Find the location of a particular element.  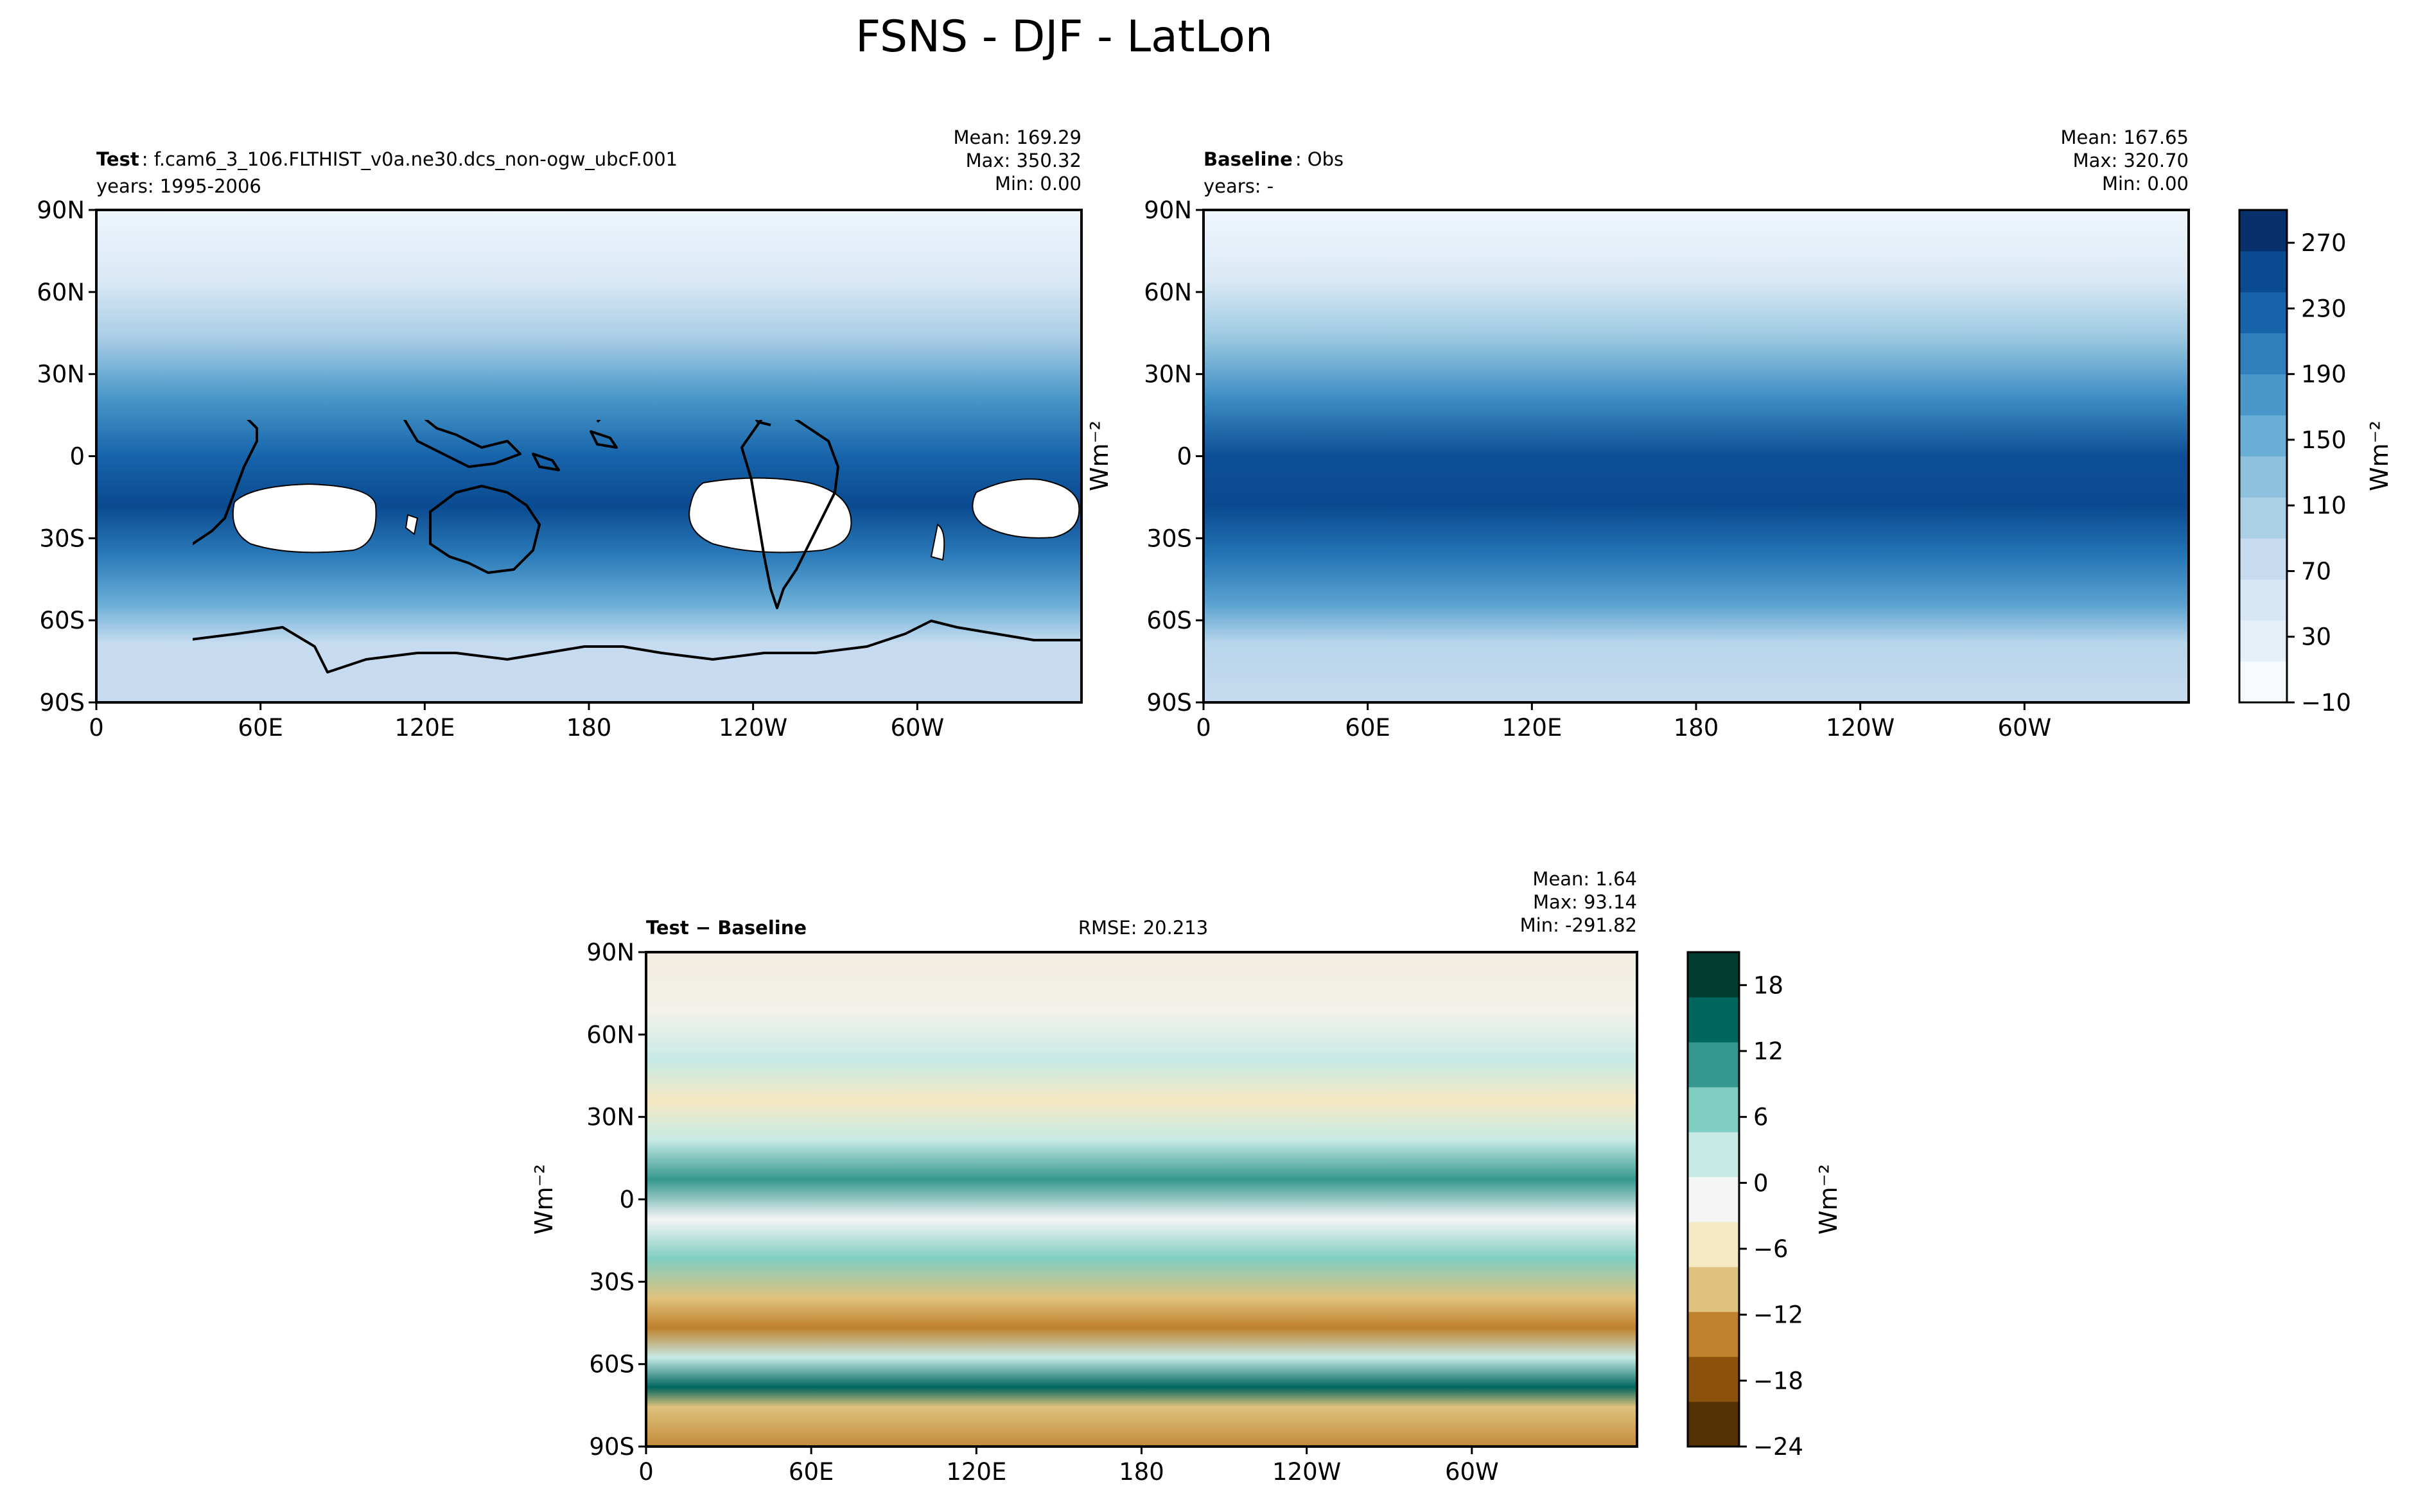

colorbar-tick-label: −10 is located at coordinates (2326, 703).